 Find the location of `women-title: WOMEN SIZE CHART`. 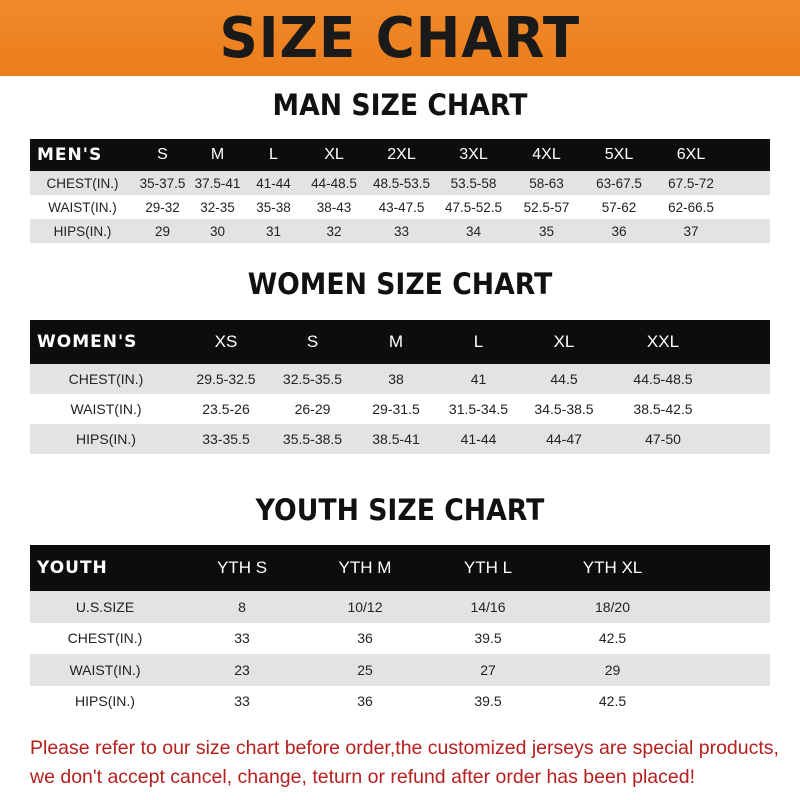

women-title: WOMEN SIZE CHART is located at coordinates (400, 284).